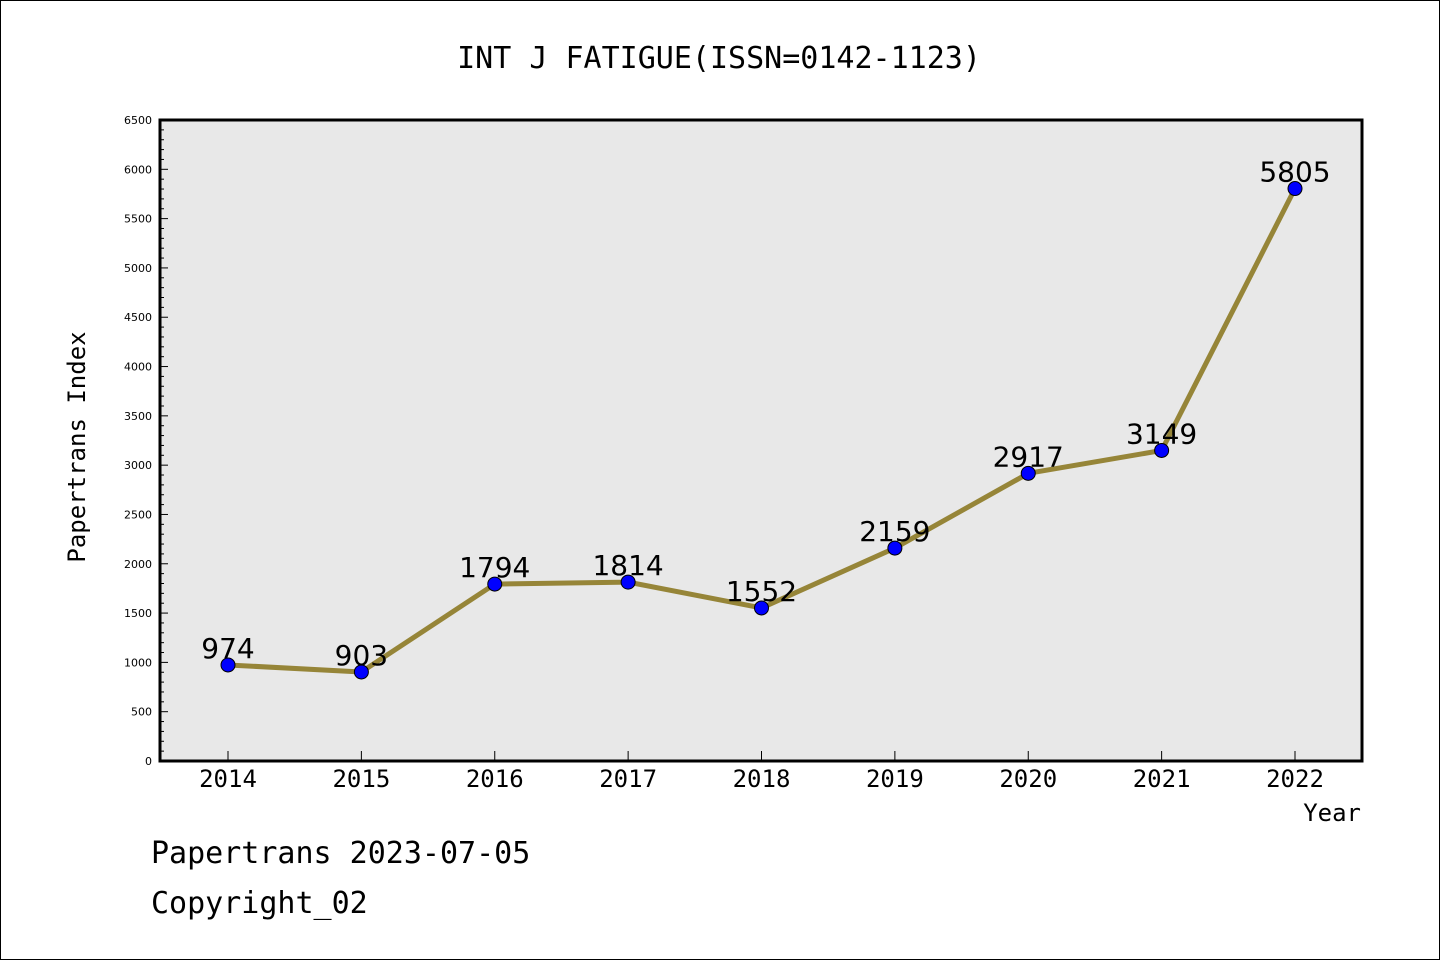 The width and height of the screenshot is (1440, 960). What do you see at coordinates (761, 591) in the screenshot?
I see `data-label: 1552` at bounding box center [761, 591].